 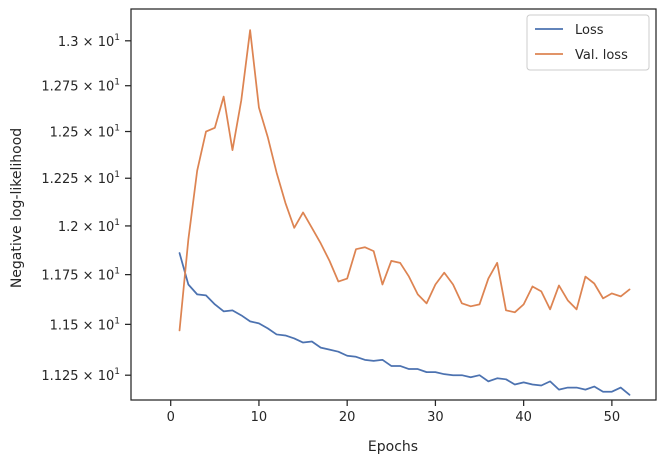 I want to click on y-tick-label: 1.15 × 10¹, so click(x=85, y=324).